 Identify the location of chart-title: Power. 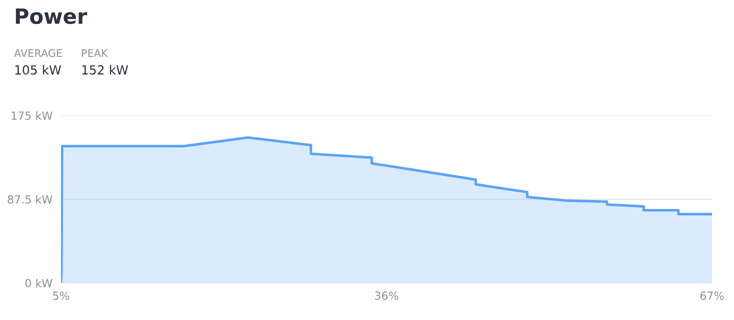
(52, 16).